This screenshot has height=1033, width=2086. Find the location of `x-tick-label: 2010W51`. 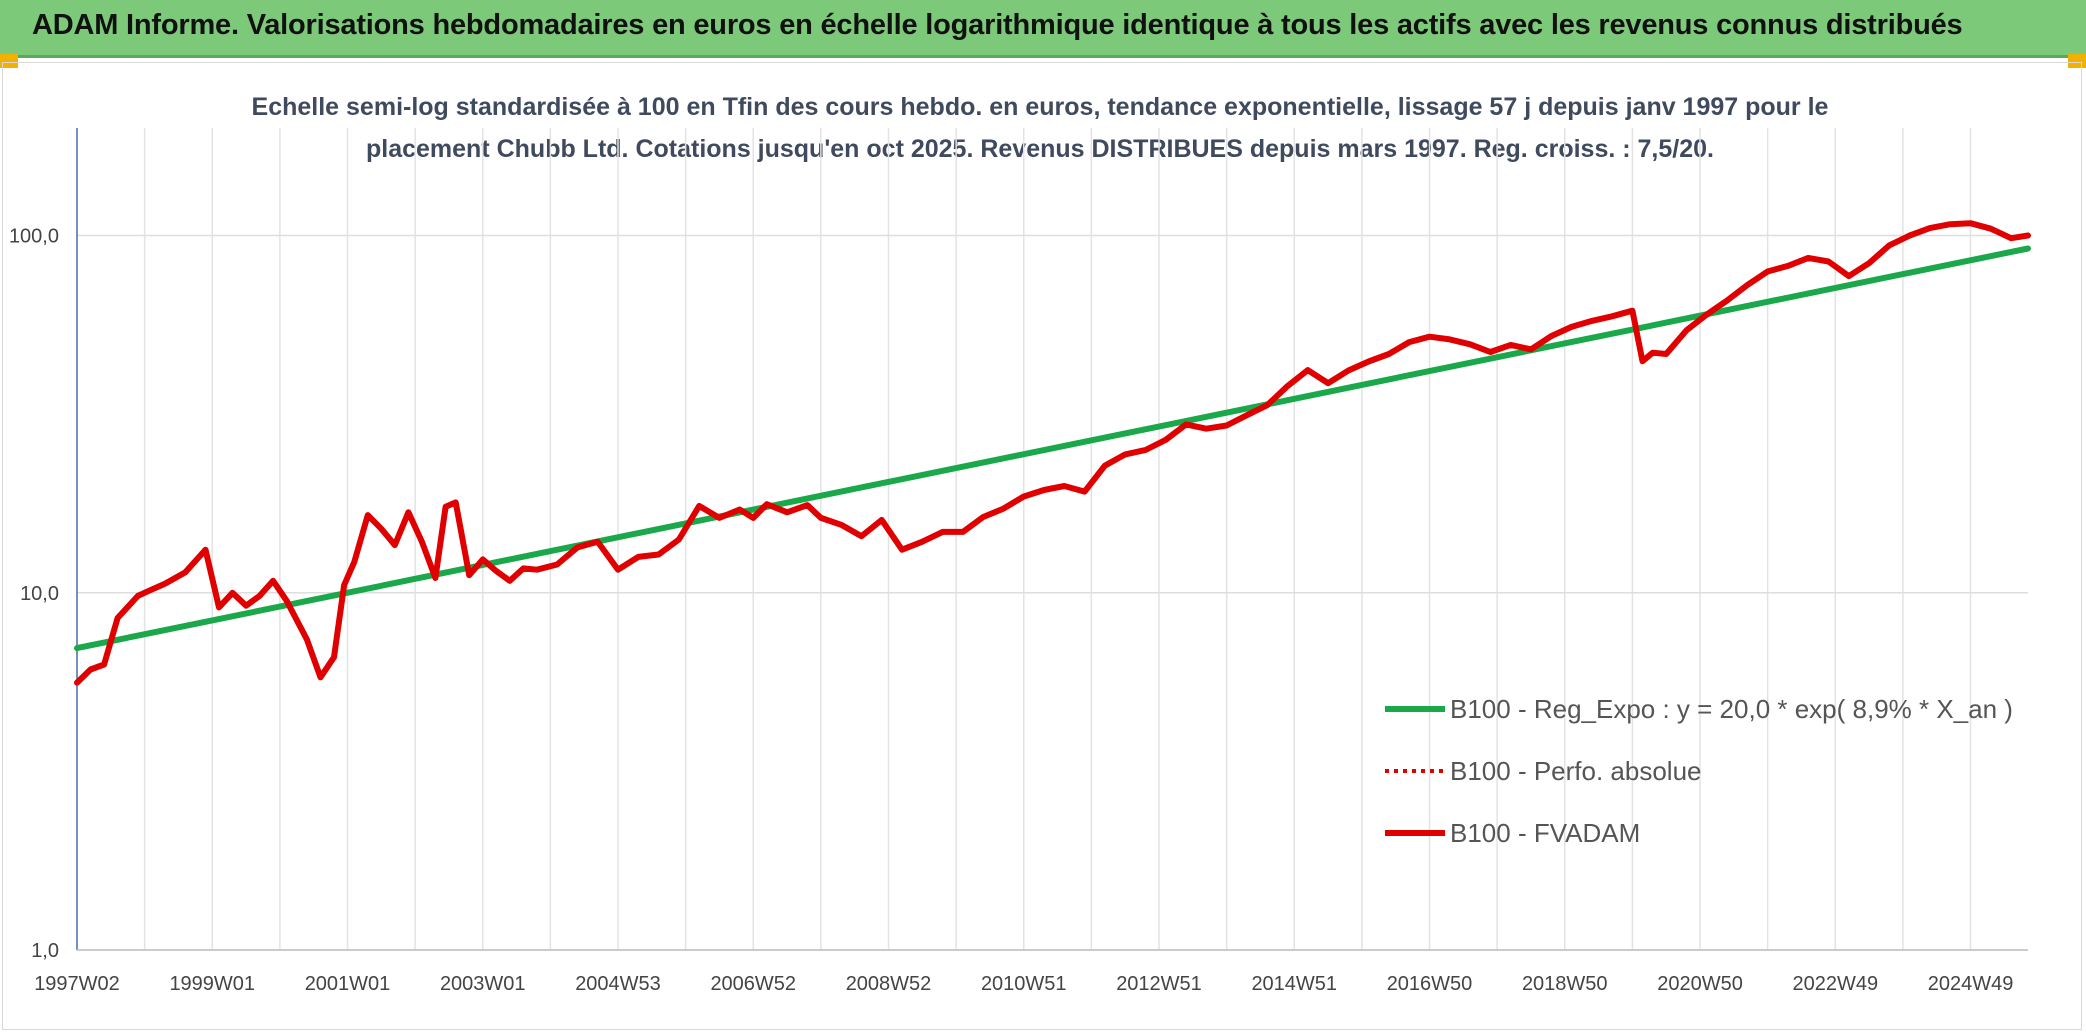

x-tick-label: 2010W51 is located at coordinates (1024, 984).